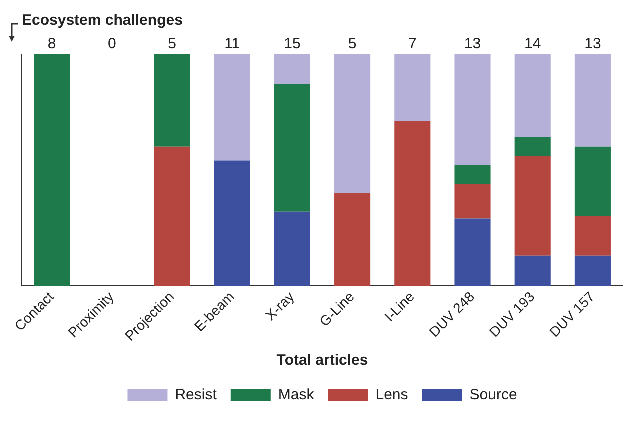 The image size is (641, 421). I want to click on legend-label: Mask, so click(296, 395).